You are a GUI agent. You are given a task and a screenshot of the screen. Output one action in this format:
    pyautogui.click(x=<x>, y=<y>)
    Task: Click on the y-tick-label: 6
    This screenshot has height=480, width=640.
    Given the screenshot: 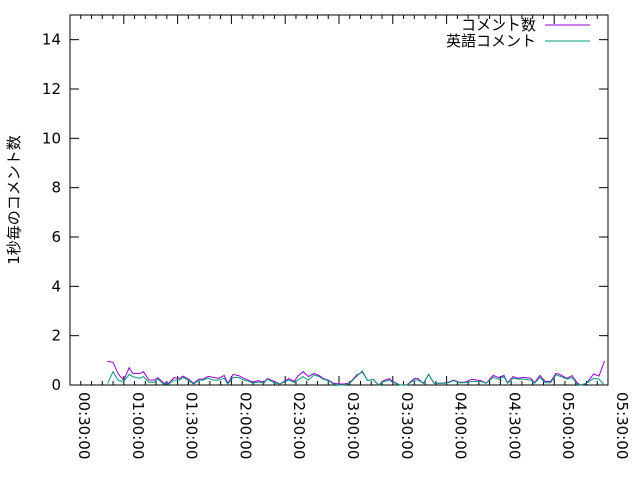 What is the action you would take?
    pyautogui.click(x=56, y=237)
    